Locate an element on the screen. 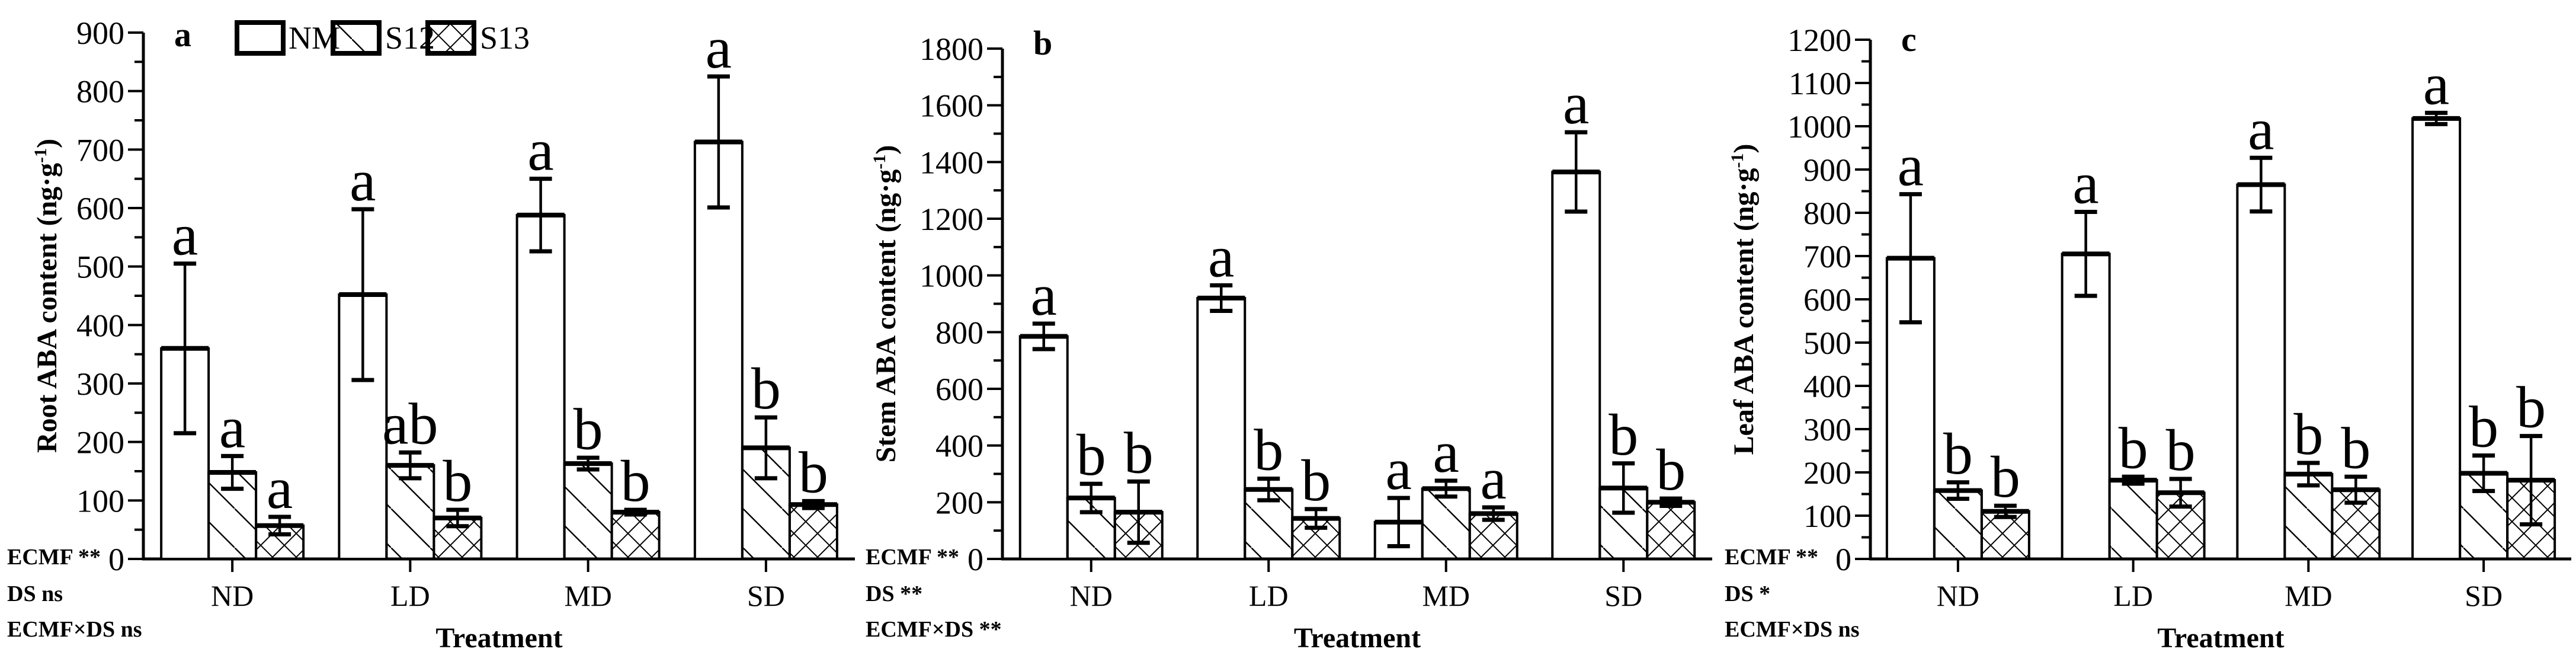 This screenshot has height=668, width=2576. y-tick-label: 1600 is located at coordinates (951, 106).